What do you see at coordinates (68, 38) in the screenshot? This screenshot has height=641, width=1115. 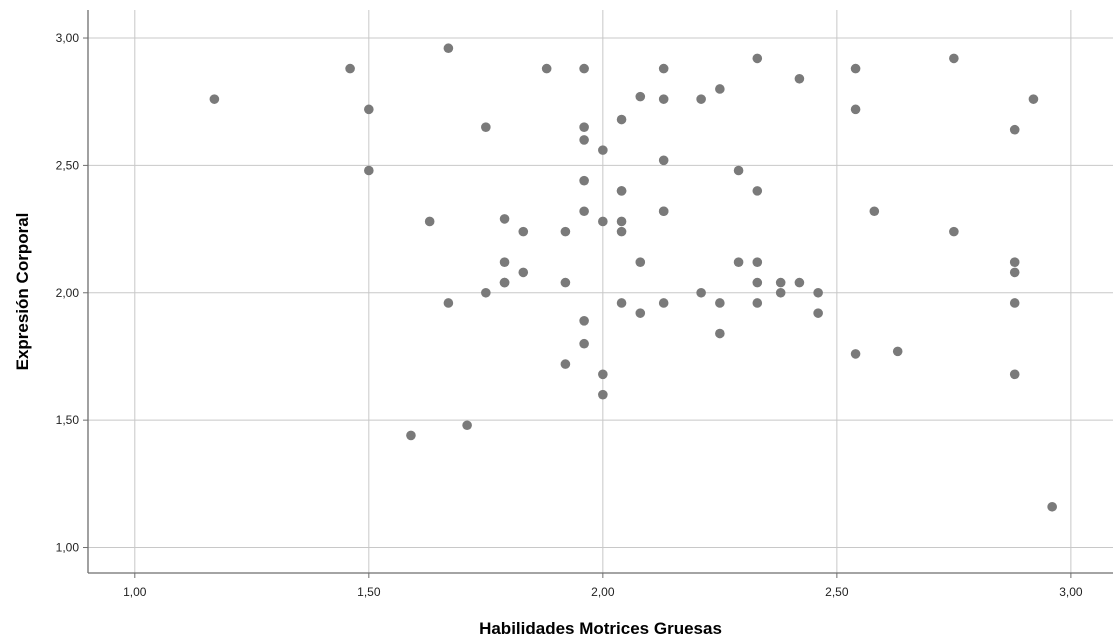 I see `y-tick-label: 3,00` at bounding box center [68, 38].